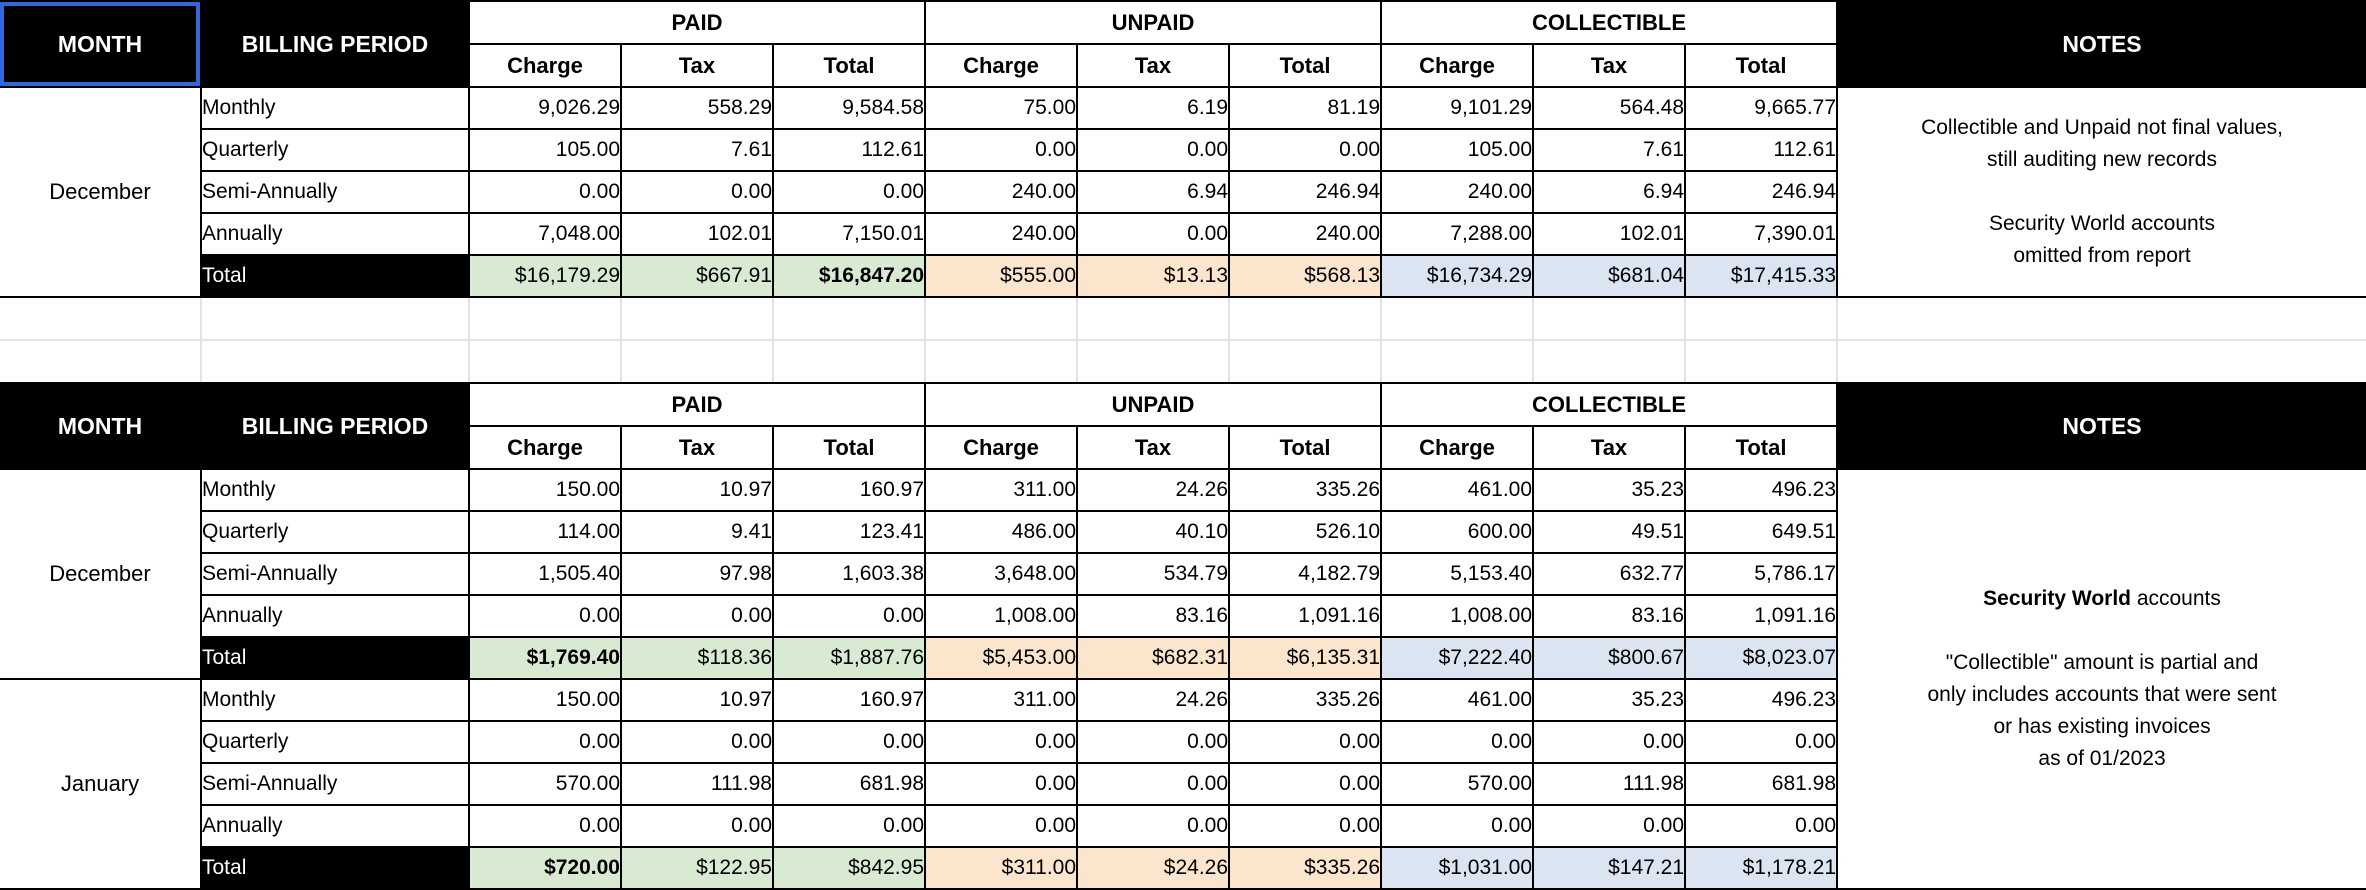 The height and width of the screenshot is (890, 2366). Describe the element at coordinates (1609, 234) in the screenshot. I see `value-cell: 102.01` at that location.